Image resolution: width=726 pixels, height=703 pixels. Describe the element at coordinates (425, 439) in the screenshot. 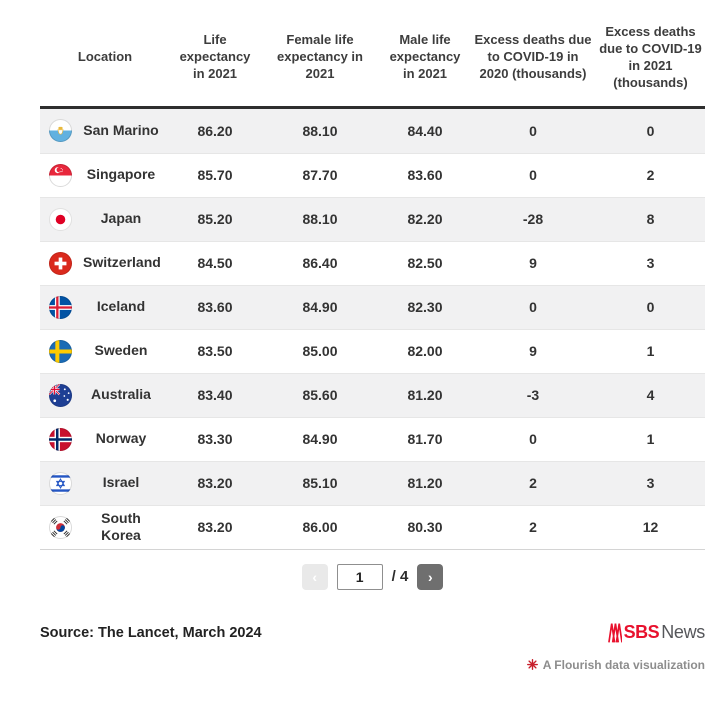

I see `male-life-expectancy-cell: 81.70` at that location.